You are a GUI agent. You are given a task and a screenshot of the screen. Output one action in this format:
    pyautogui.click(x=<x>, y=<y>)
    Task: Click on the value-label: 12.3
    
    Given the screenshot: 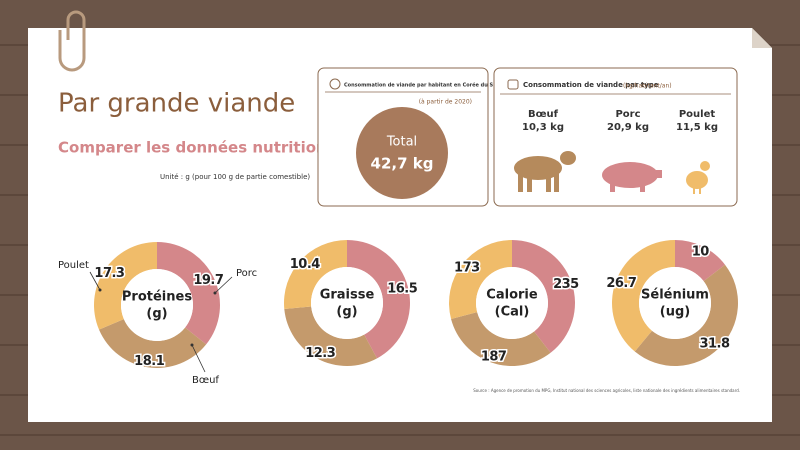 What is the action you would take?
    pyautogui.click(x=320, y=353)
    